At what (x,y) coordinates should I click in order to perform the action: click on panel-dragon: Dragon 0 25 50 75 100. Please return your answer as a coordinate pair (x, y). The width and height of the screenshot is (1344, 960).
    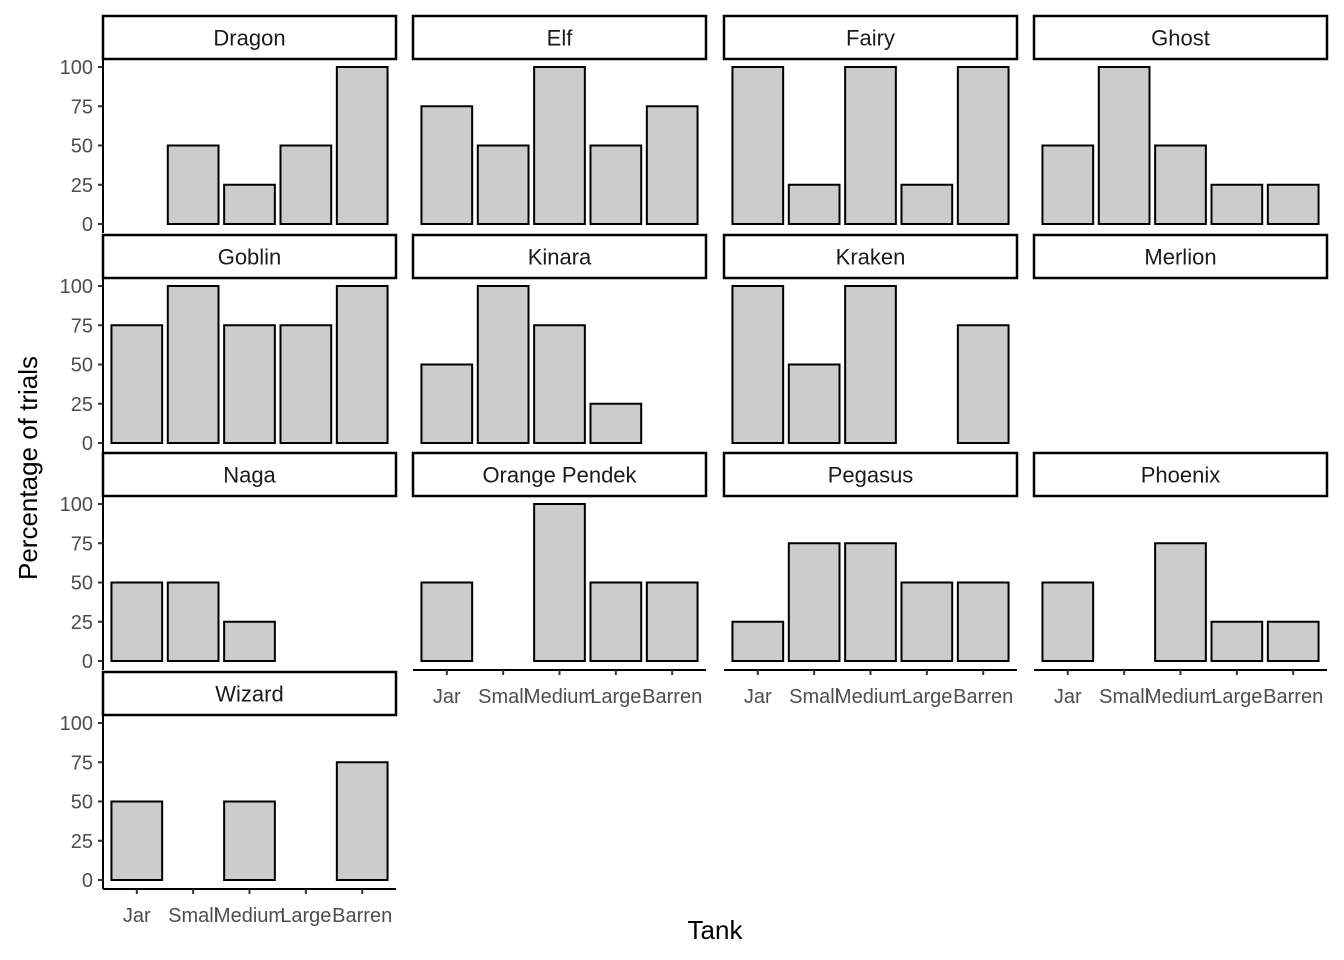
    Looking at the image, I should click on (229, 125).